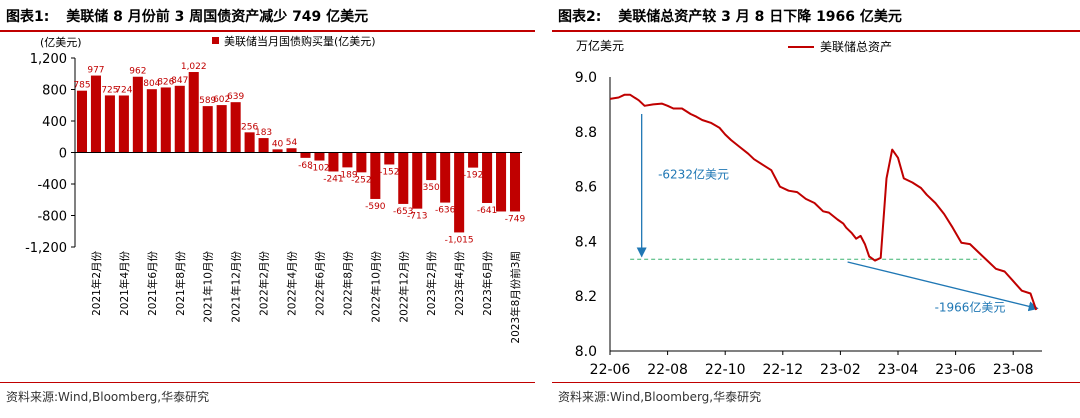 This screenshot has width=1080, height=418. I want to click on figure-1-title-text: 美联储 8 月份前 3 周国债资产减少 749 亿美元, so click(217, 17).